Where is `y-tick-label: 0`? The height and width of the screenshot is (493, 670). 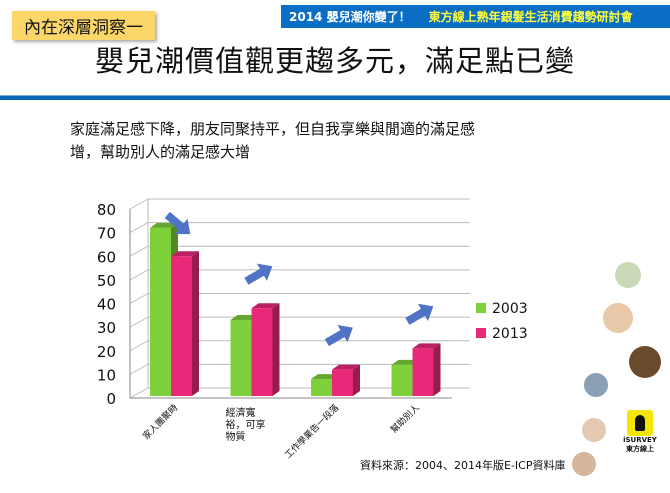 y-tick-label: 0 is located at coordinates (111, 399).